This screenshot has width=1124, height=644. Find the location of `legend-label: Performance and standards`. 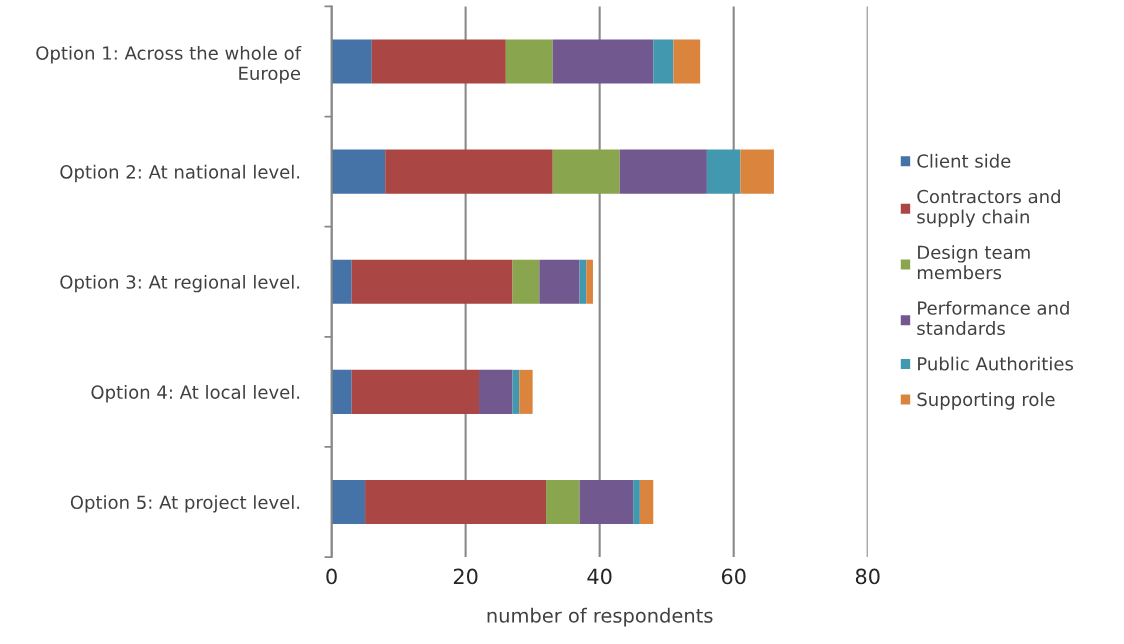

legend-label: Performance and standards is located at coordinates (993, 318).